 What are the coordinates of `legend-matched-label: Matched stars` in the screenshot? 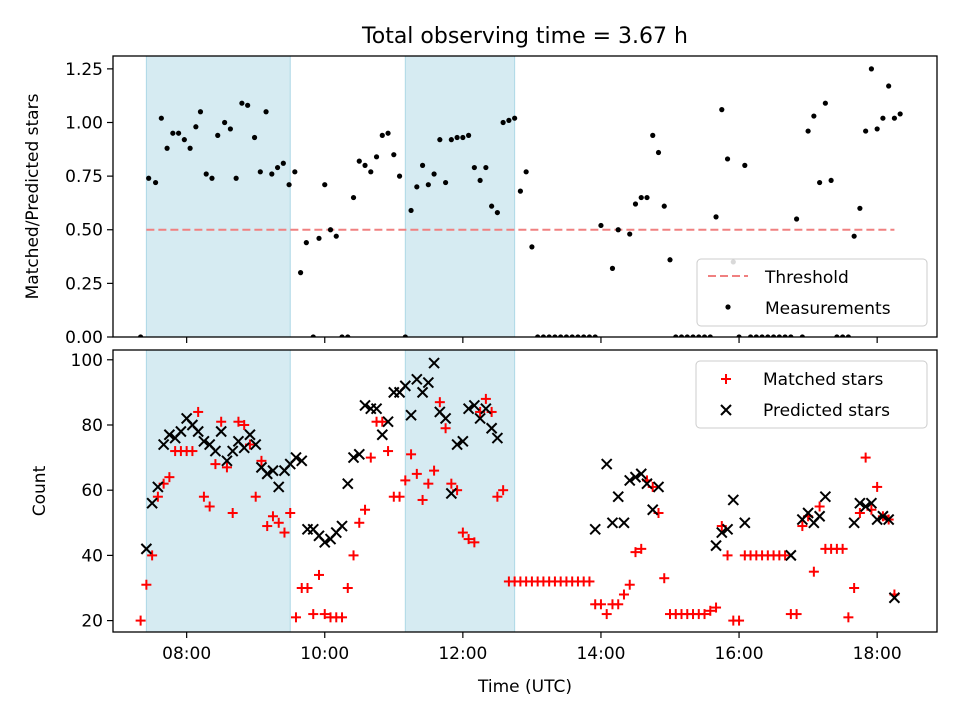 It's located at (823, 380).